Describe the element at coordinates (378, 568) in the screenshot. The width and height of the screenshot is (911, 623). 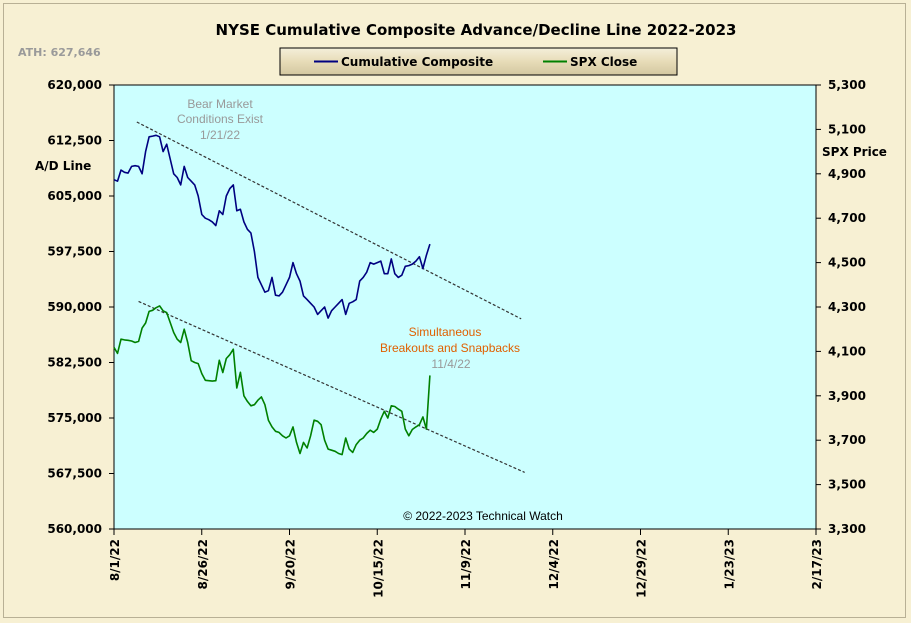
I see `x-tick-label: 10/15/22` at that location.